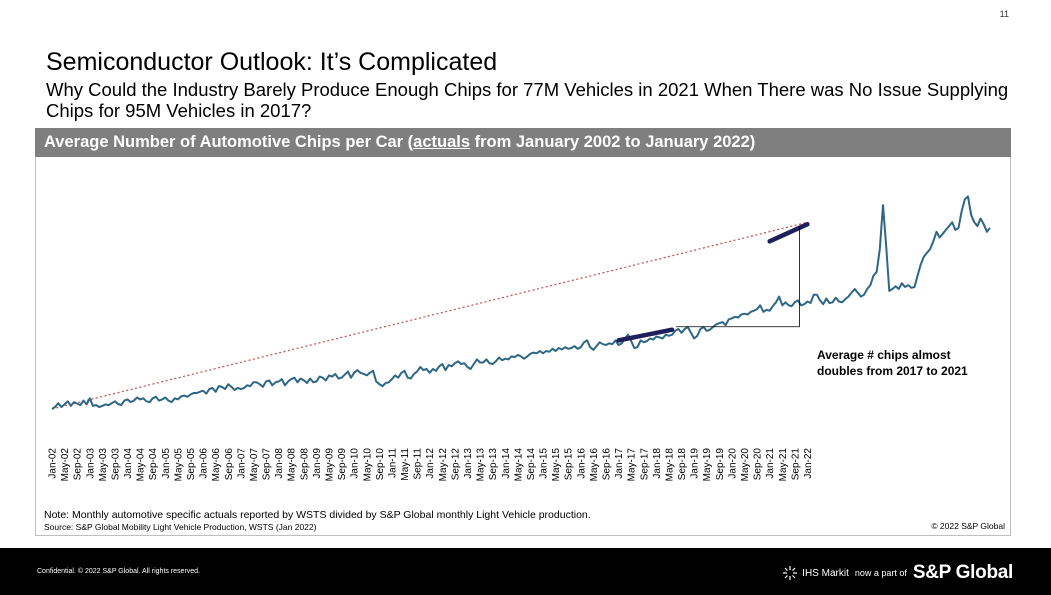 This screenshot has height=595, width=1051. Describe the element at coordinates (317, 463) in the screenshot. I see `x-tick-label: Jan-09` at that location.